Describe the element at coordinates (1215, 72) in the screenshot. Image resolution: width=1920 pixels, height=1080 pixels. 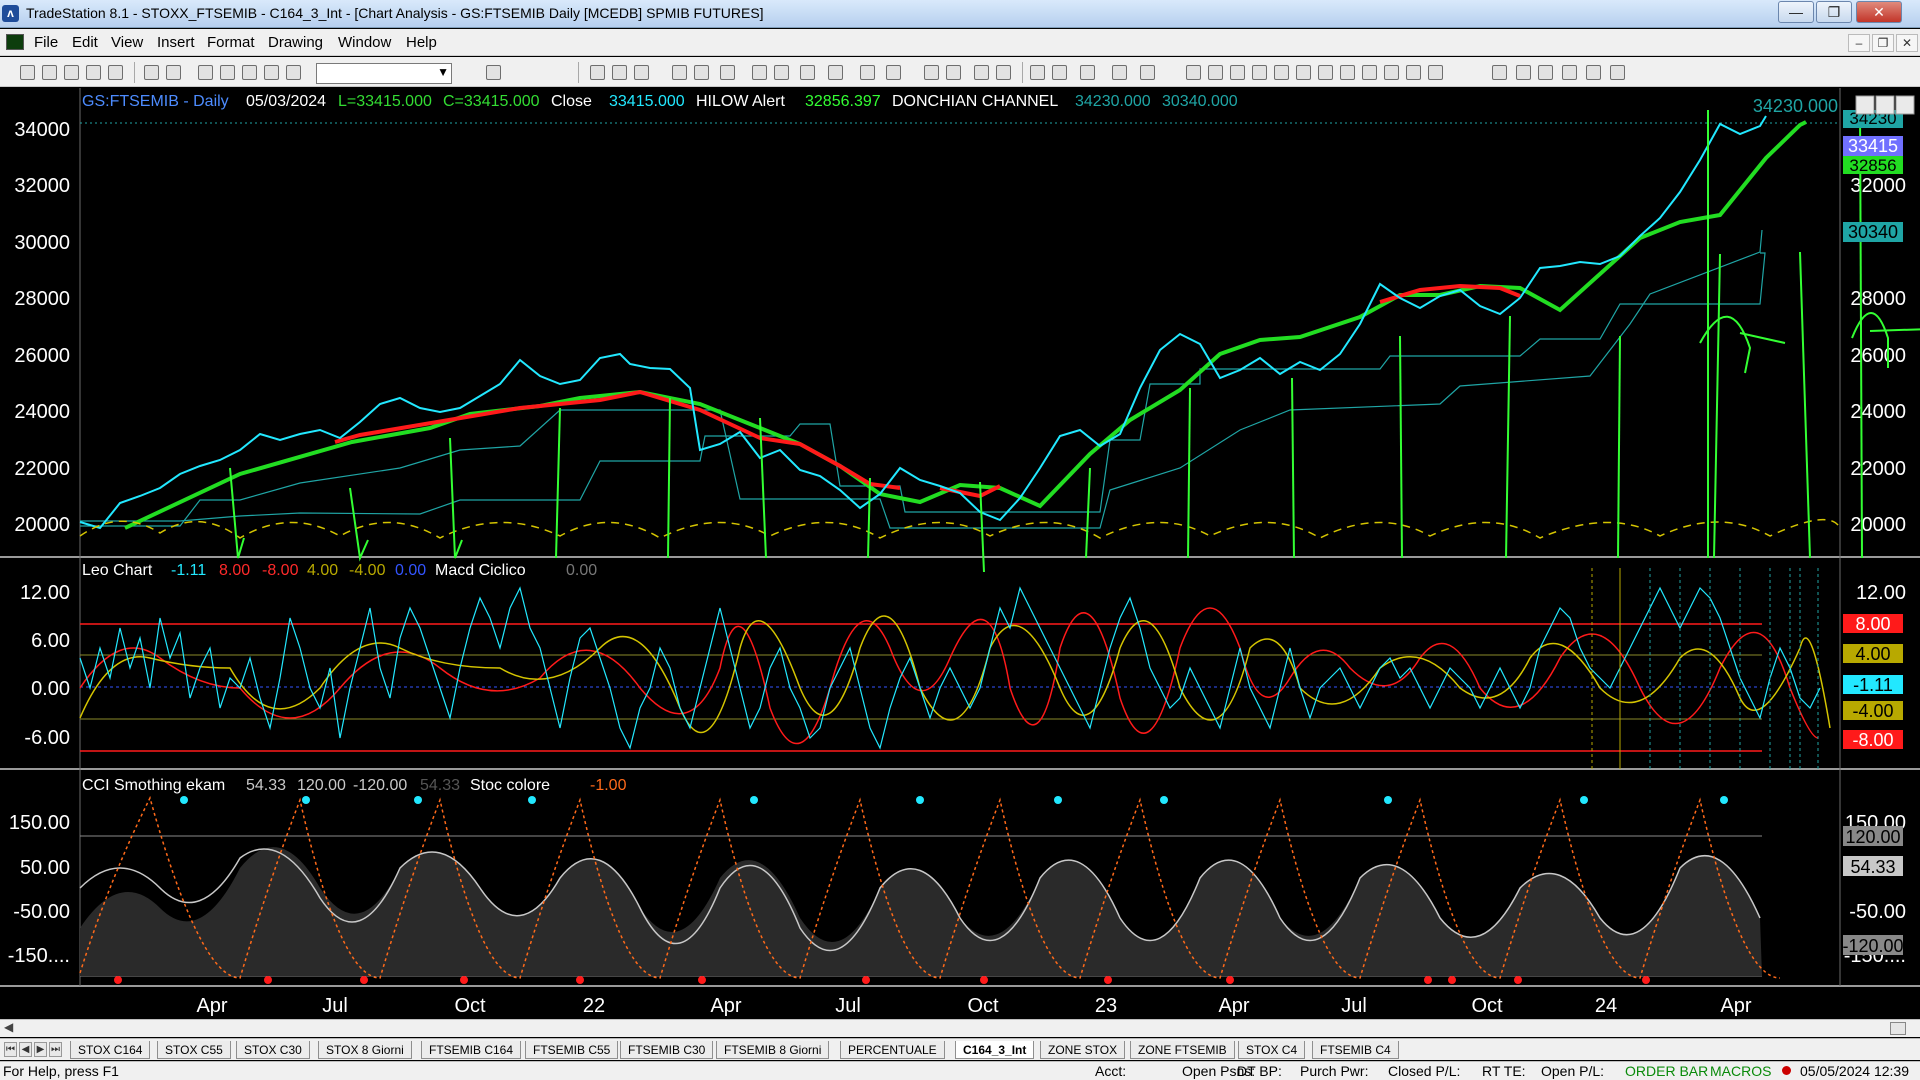
I see `vertical-line-icon` at that location.